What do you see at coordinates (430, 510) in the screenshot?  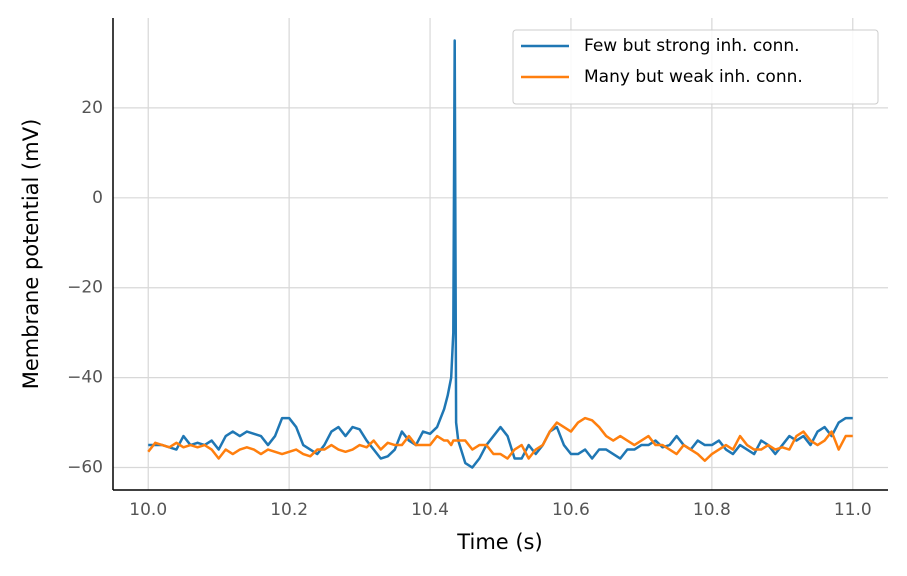 I see `x-tick-label: 10.4` at bounding box center [430, 510].